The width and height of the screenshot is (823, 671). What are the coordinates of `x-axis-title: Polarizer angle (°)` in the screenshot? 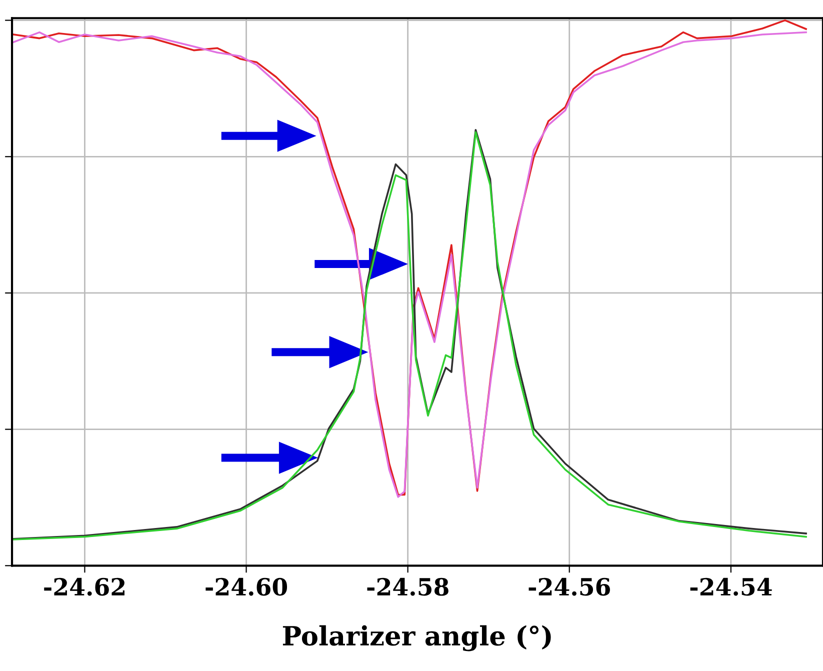 It's located at (416, 638).